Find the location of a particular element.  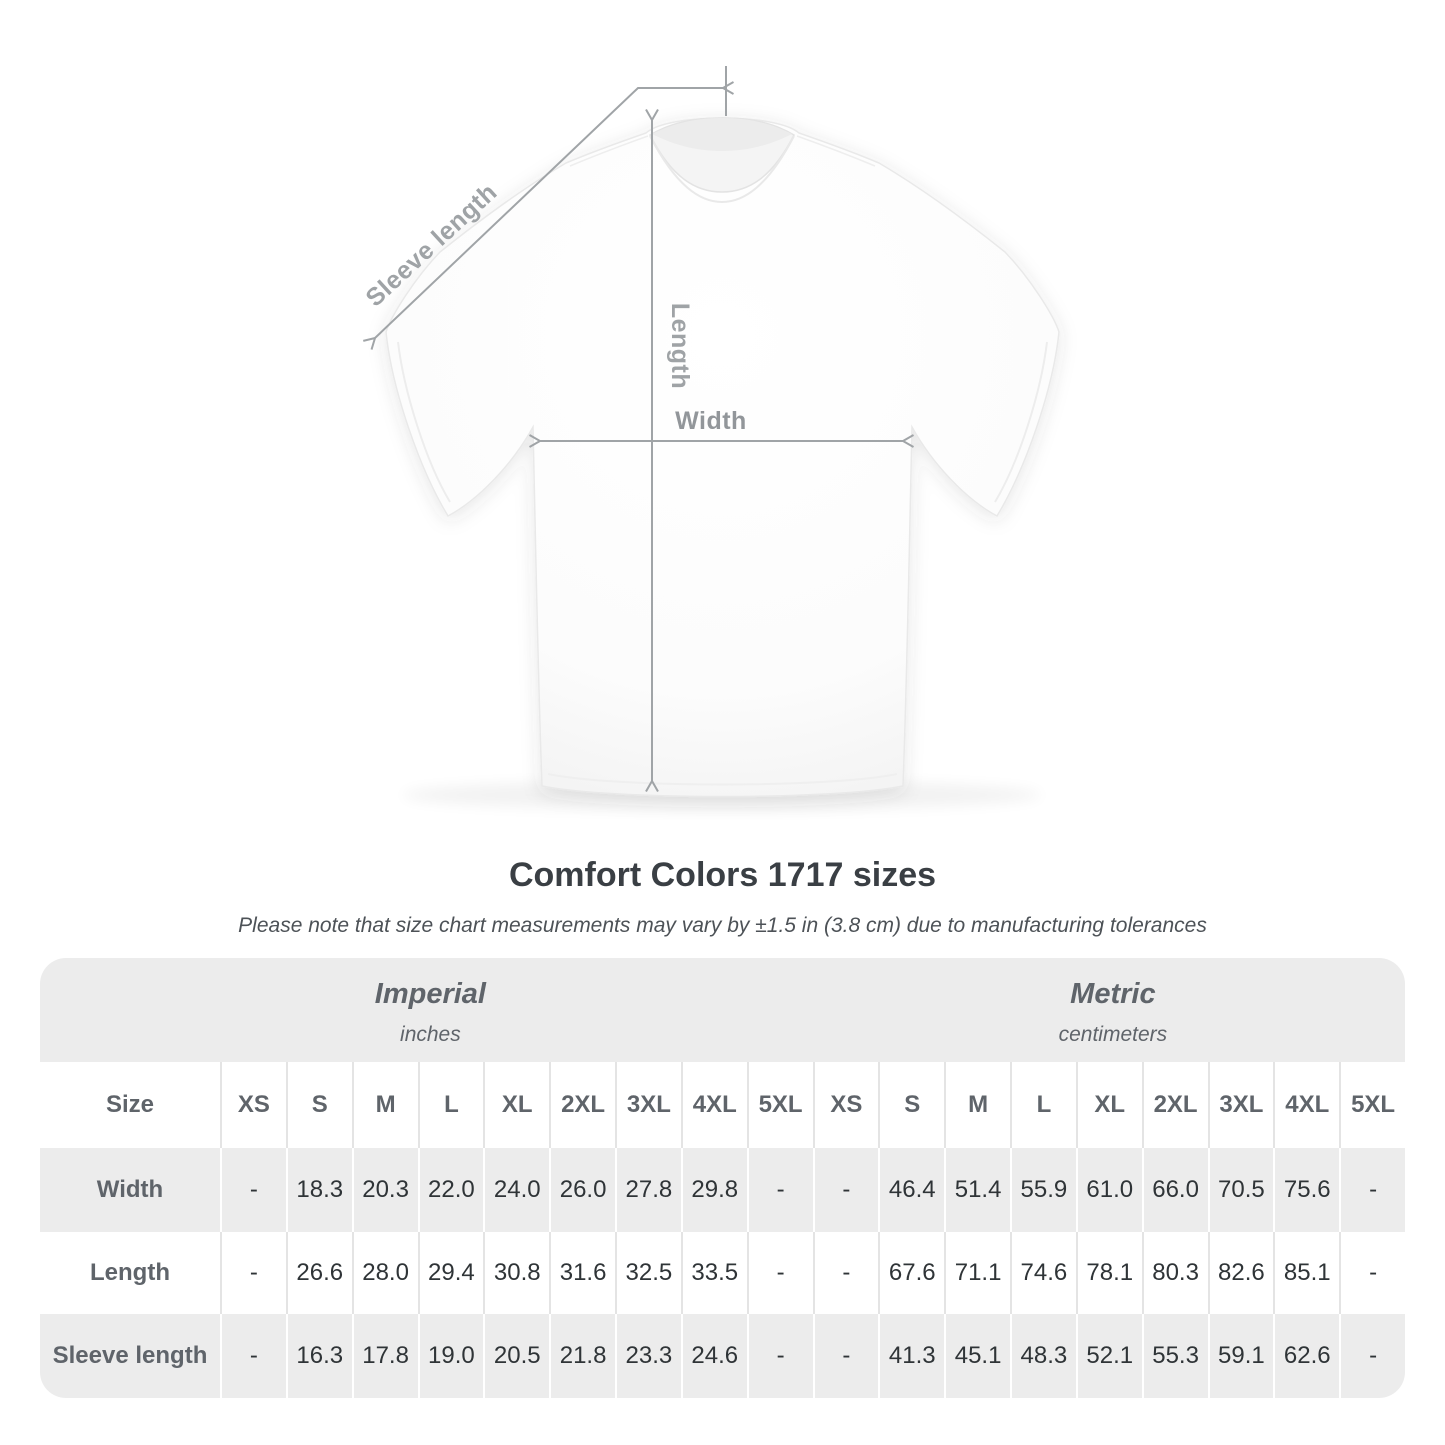

cuff-seam-left is located at coordinates (424, 422).